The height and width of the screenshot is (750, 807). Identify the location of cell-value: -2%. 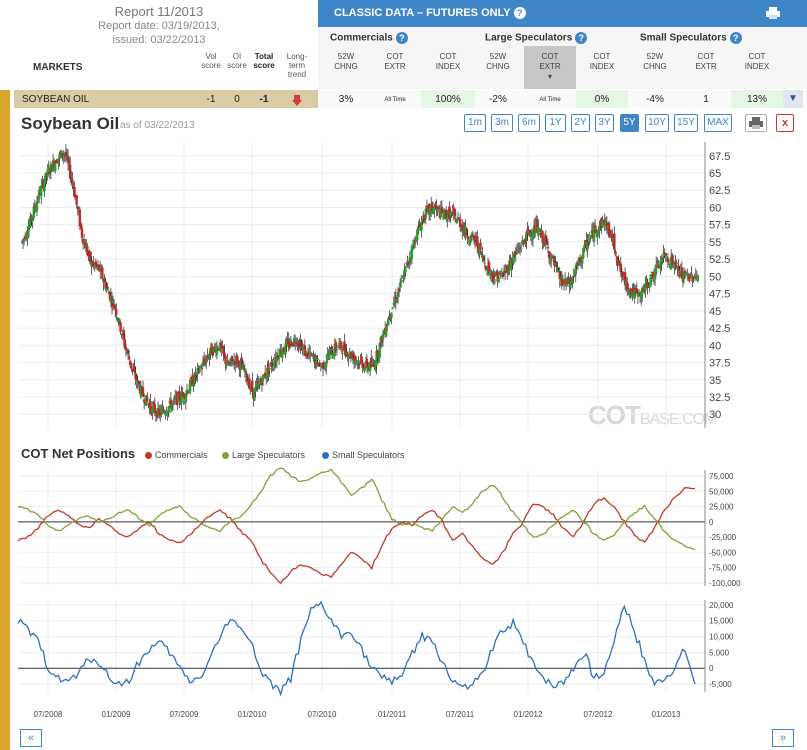
(498, 99).